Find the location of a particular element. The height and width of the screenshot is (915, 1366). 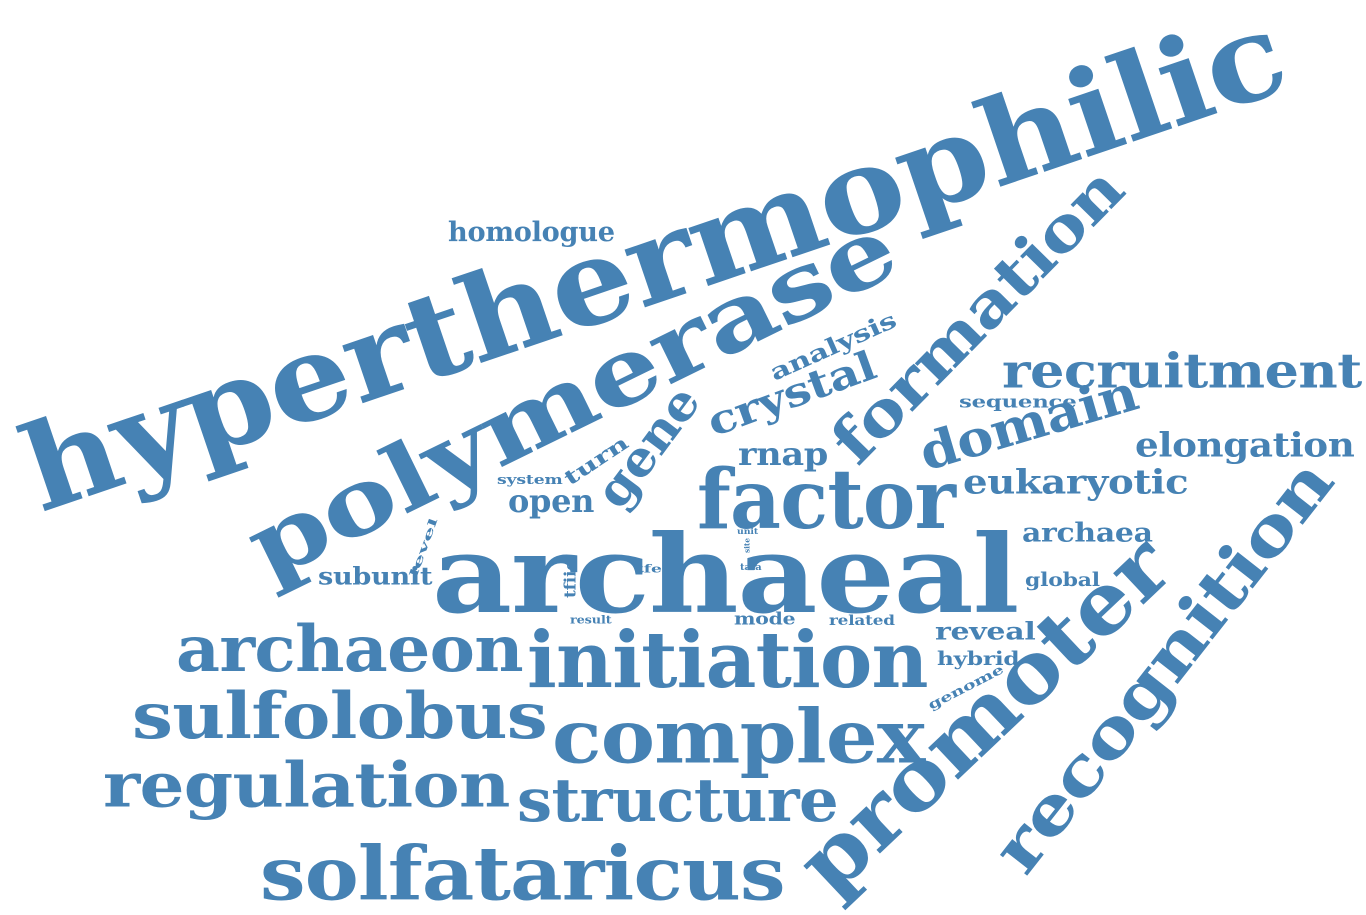

word-rnap: rnap is located at coordinates (783, 454).